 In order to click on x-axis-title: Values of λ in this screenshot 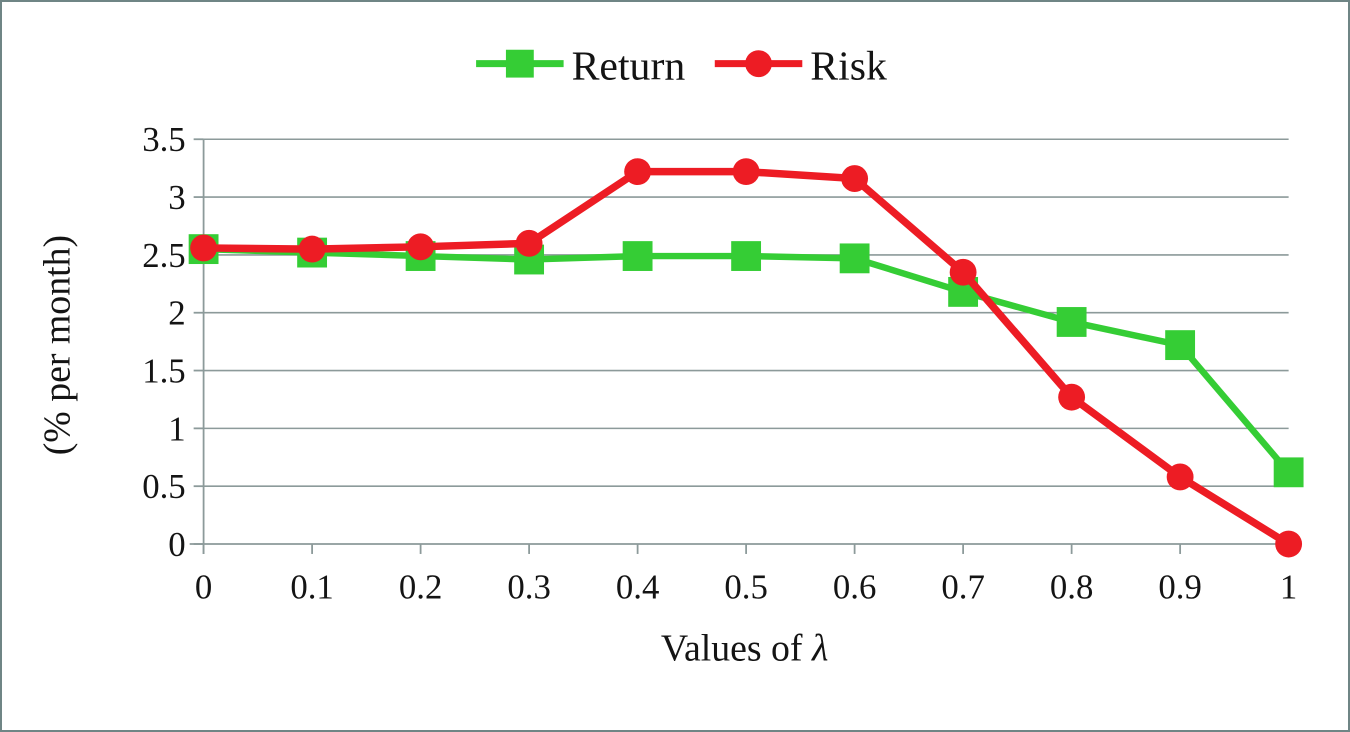, I will do `click(744, 648)`.